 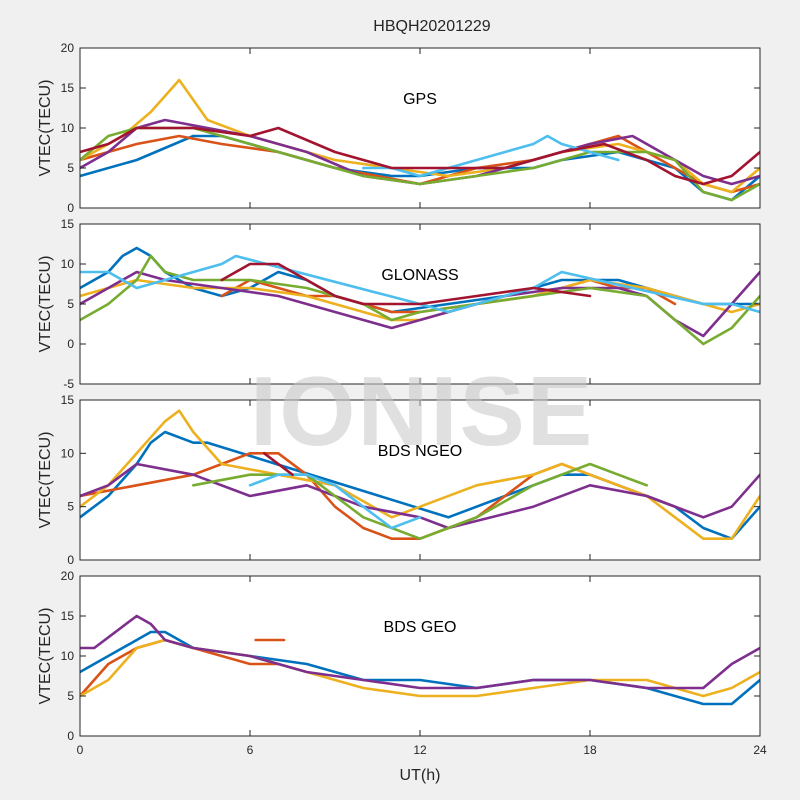 What do you see at coordinates (250, 750) in the screenshot?
I see `x-tick-label: 6` at bounding box center [250, 750].